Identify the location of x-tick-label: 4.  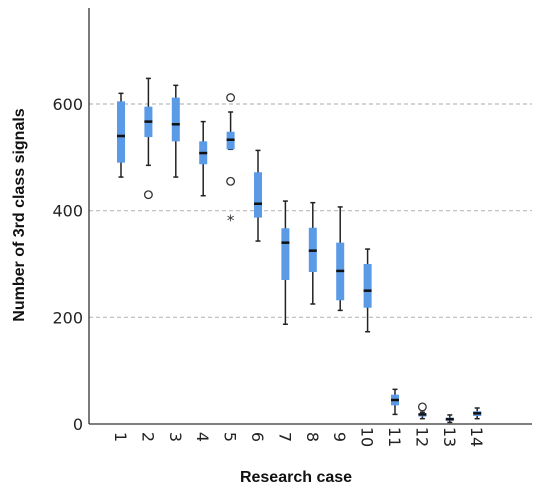
(202, 437).